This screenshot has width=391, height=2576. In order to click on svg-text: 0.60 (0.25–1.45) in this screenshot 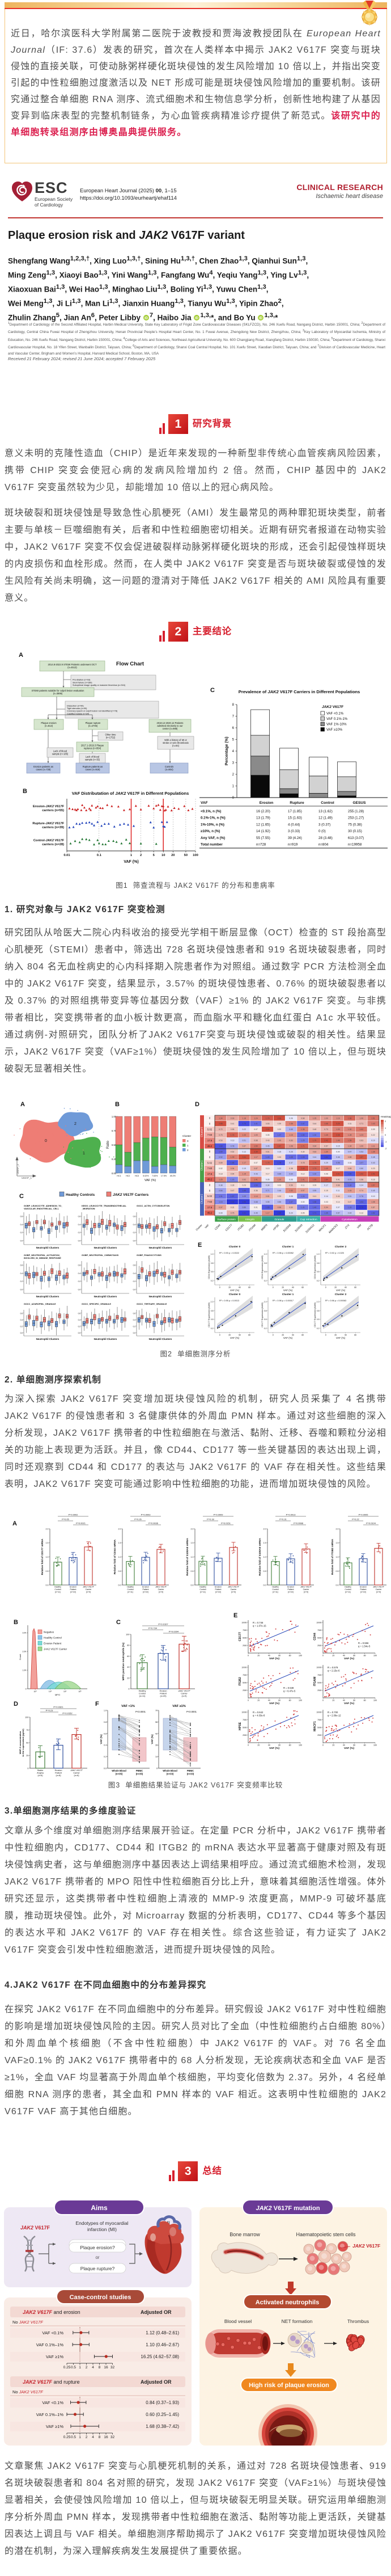, I will do `click(162, 2414)`.